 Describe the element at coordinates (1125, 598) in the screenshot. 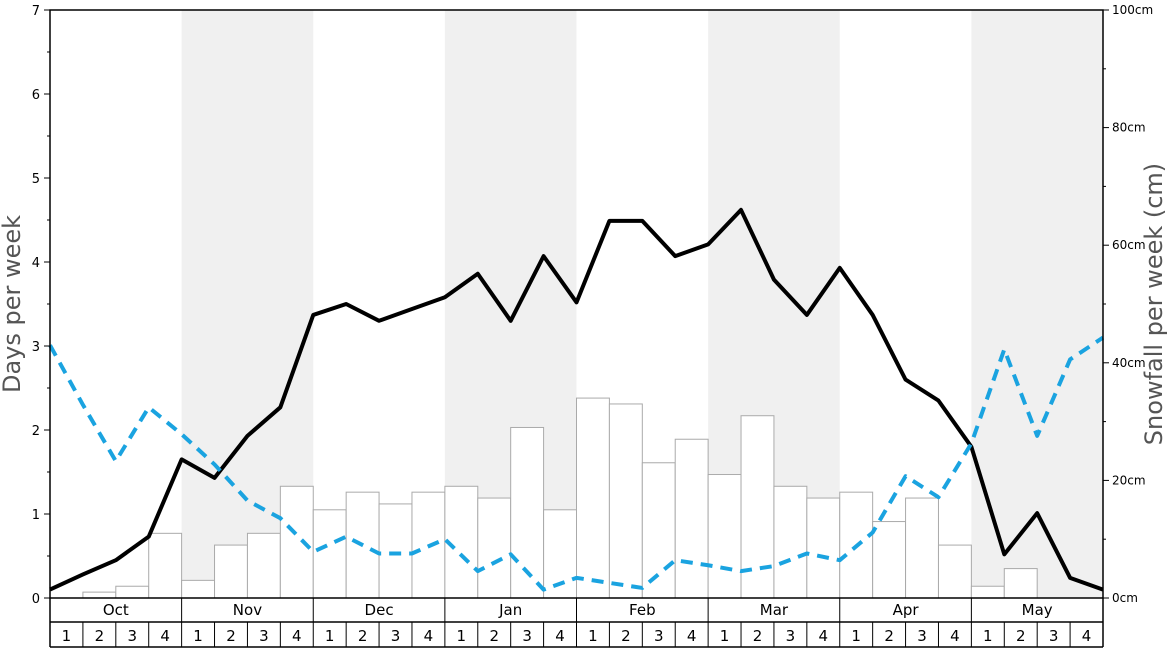

I see `y2-tick-label: 0cm` at that location.